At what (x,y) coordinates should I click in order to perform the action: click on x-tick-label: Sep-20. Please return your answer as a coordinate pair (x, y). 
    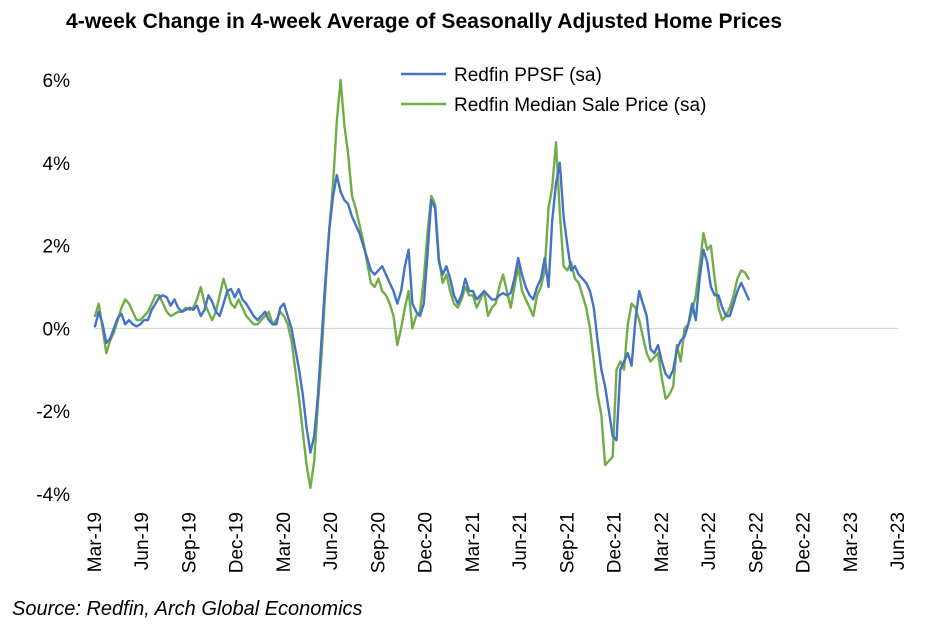
    Looking at the image, I should click on (378, 542).